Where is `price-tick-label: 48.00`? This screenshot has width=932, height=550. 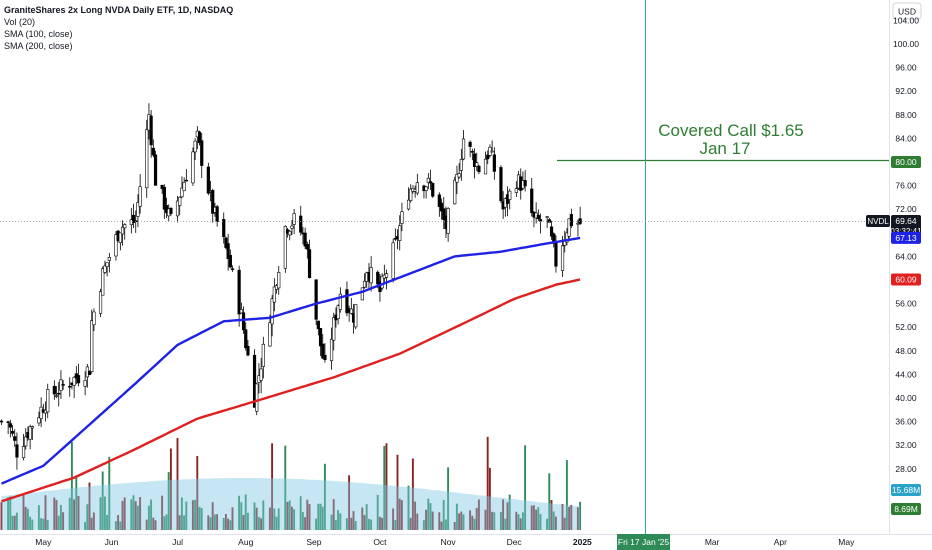
price-tick-label: 48.00 is located at coordinates (906, 351).